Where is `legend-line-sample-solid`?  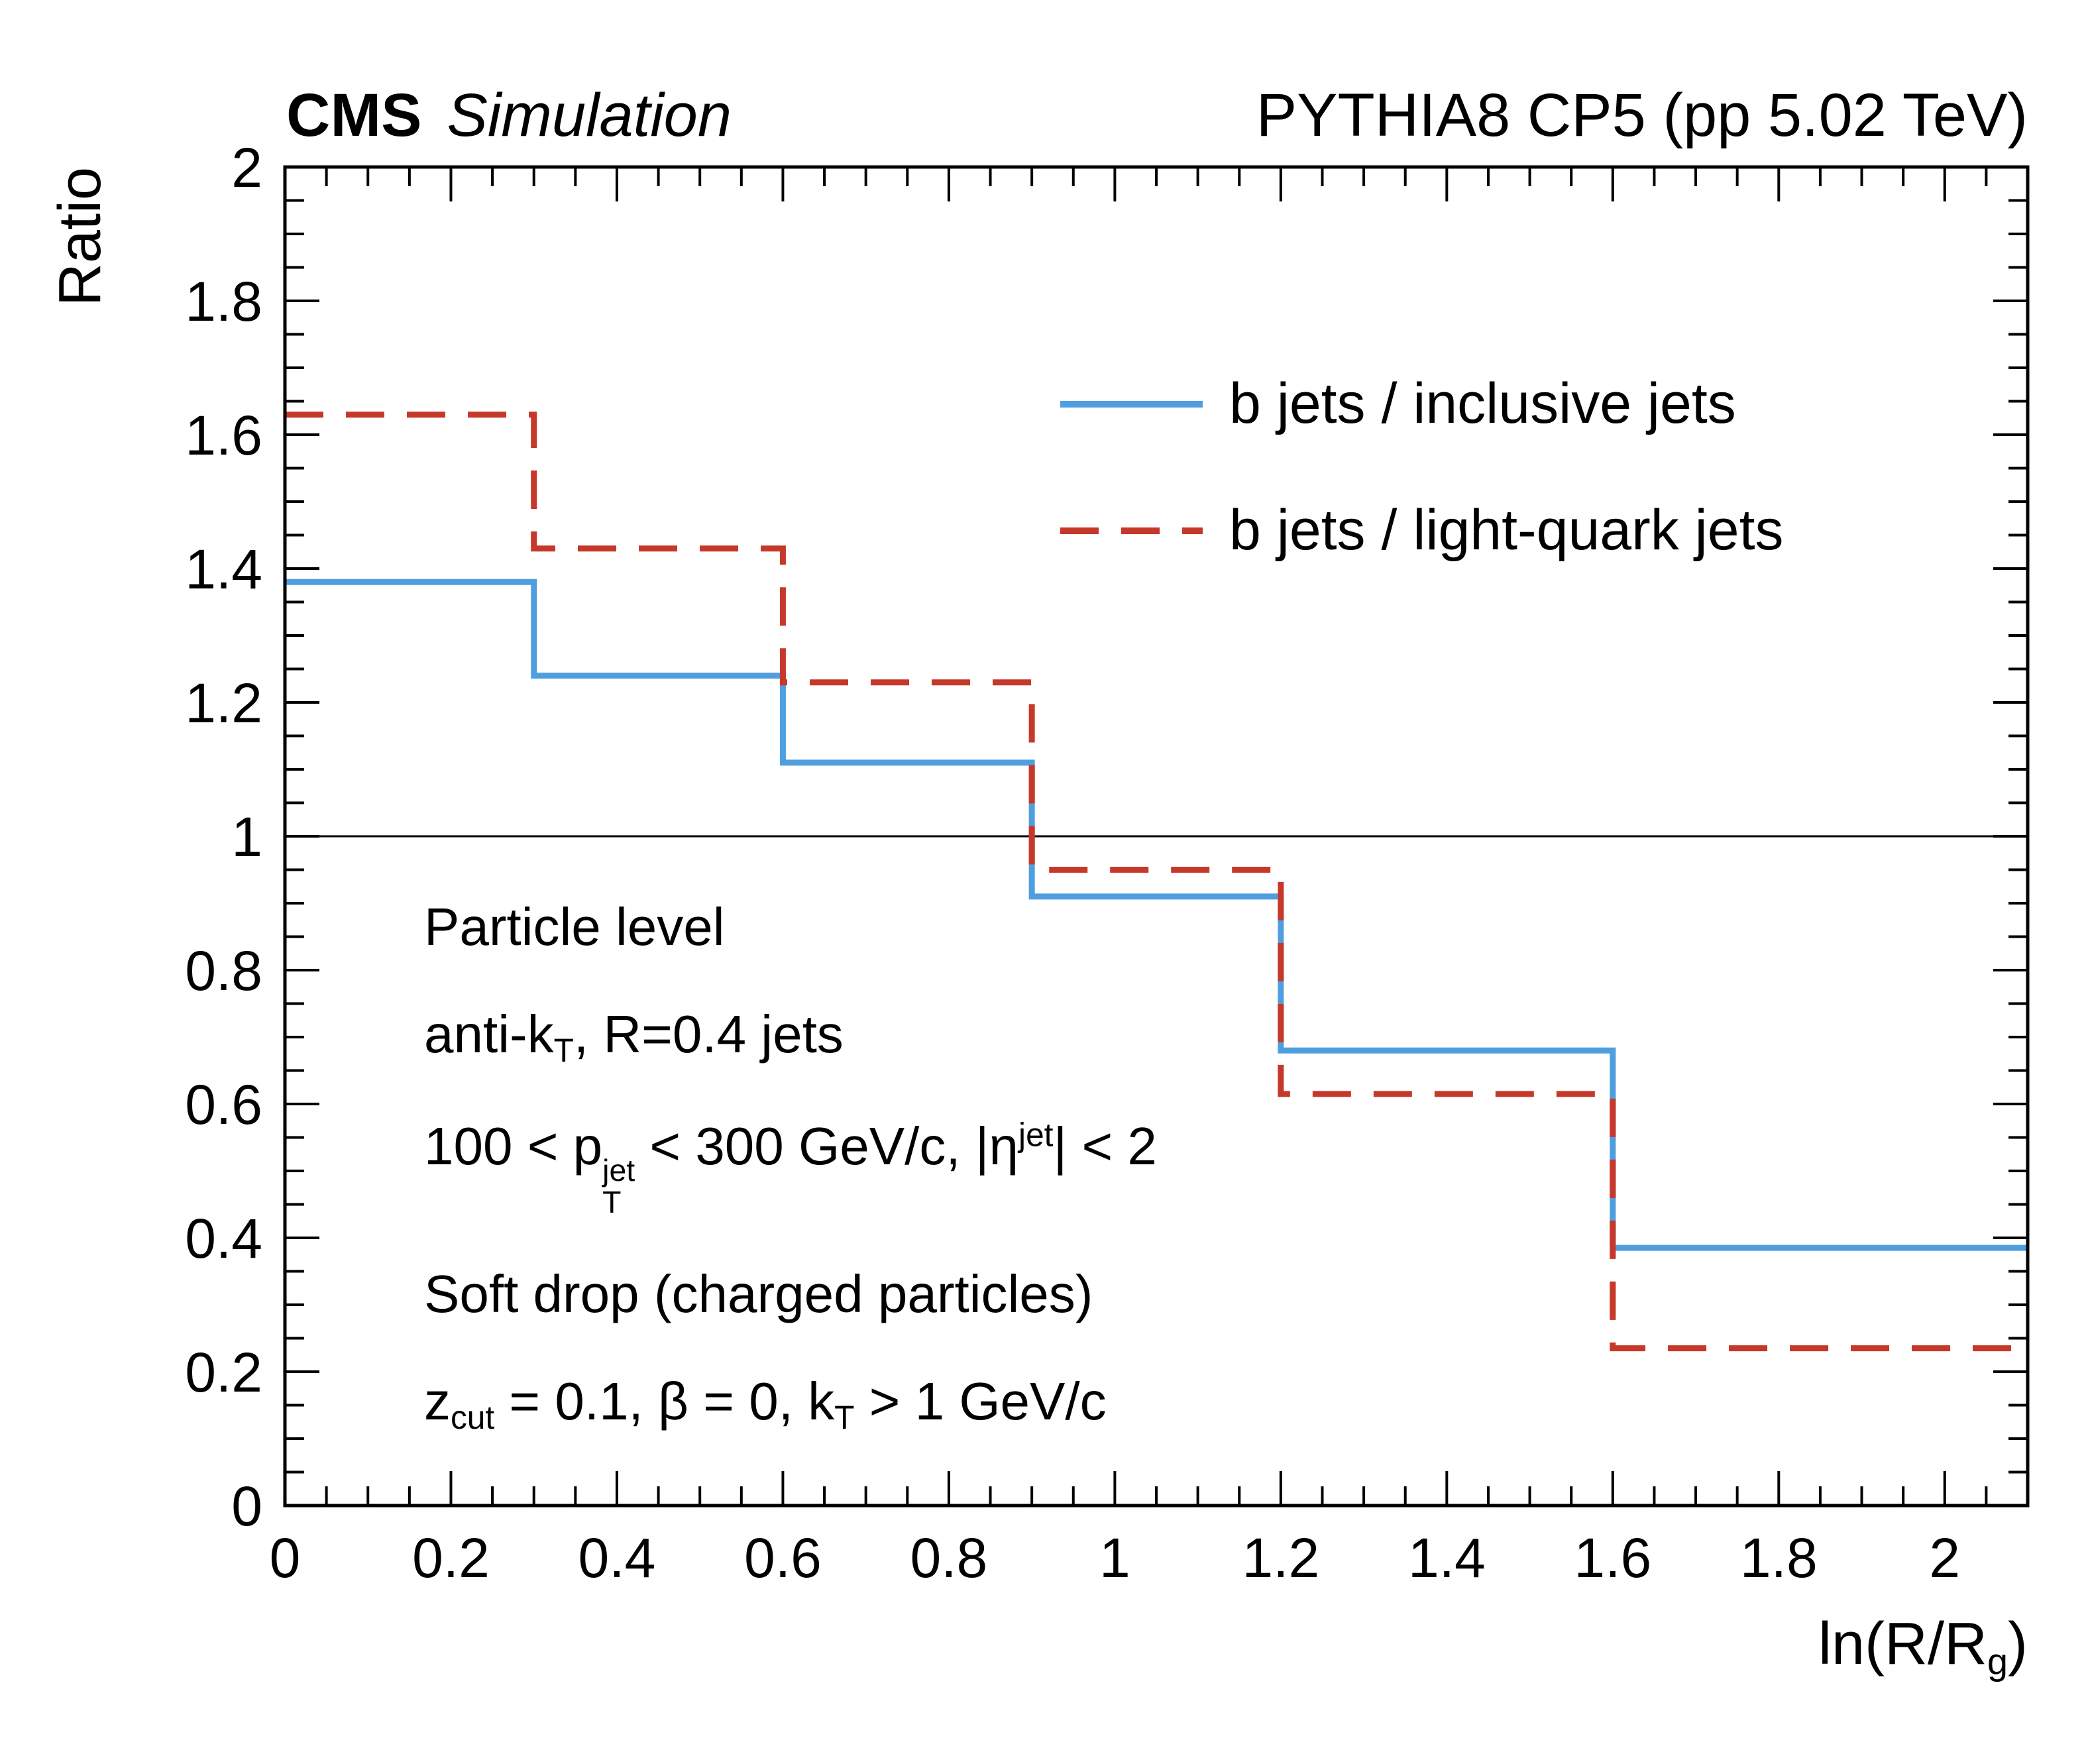 legend-line-sample-solid is located at coordinates (1131, 404).